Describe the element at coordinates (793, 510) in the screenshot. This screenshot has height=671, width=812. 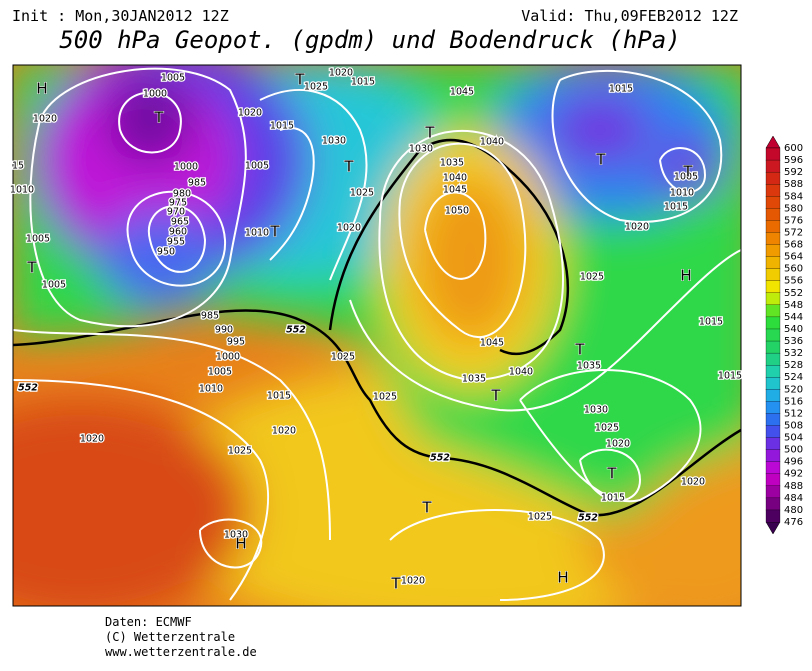
I see `colorbar-label: 480` at that location.